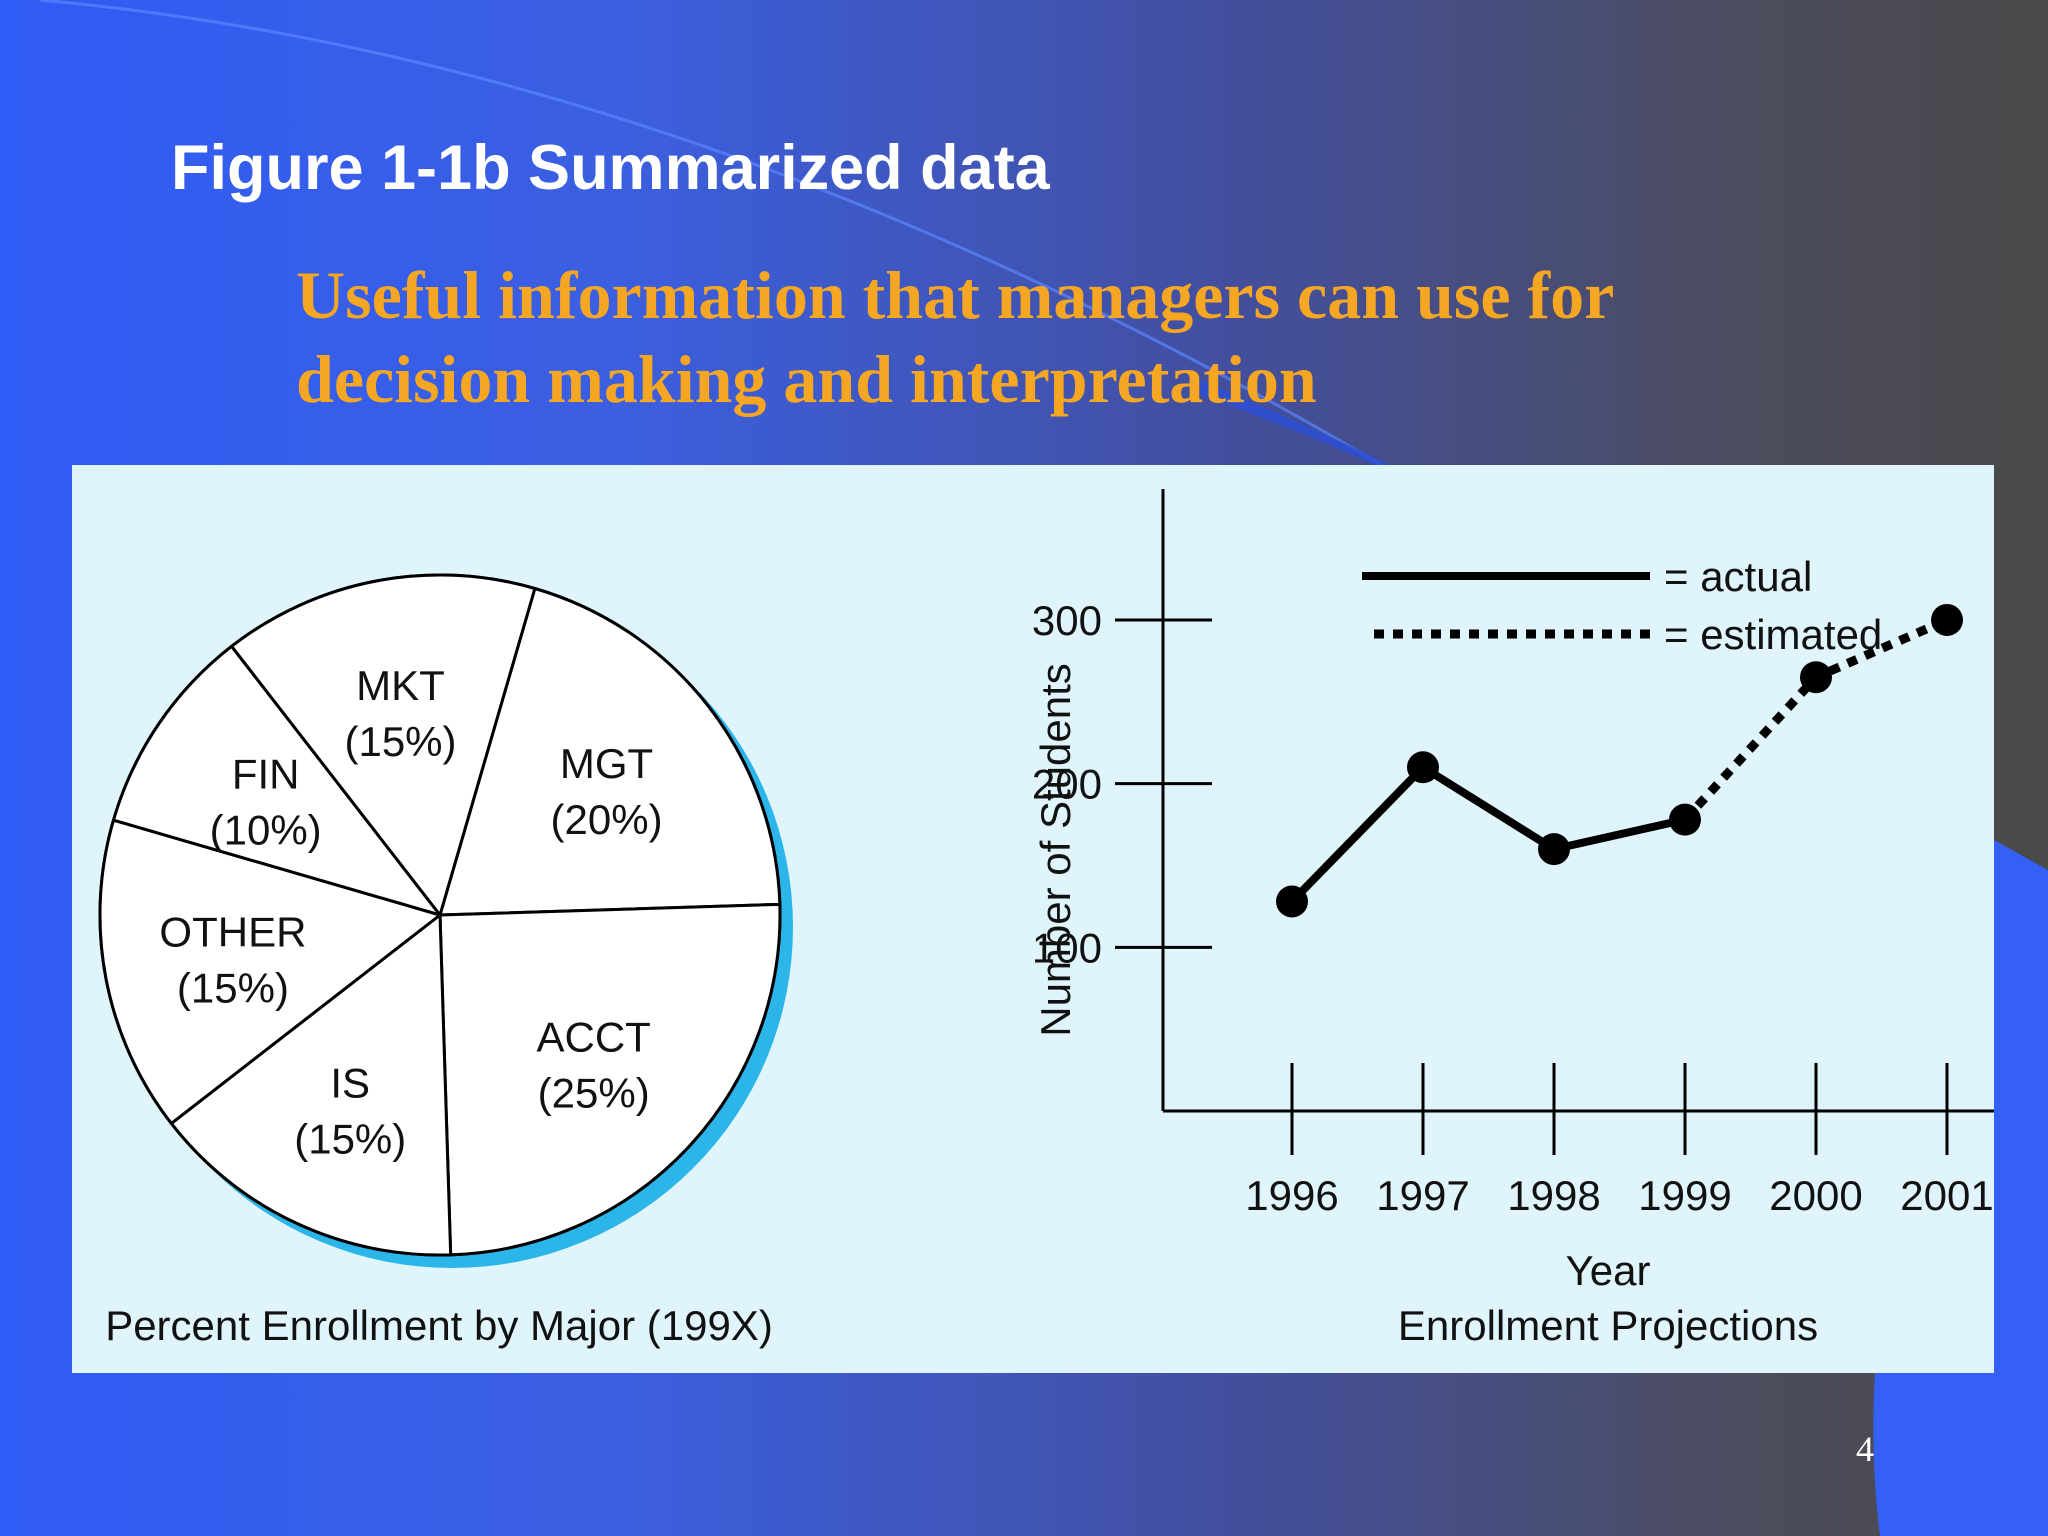 The image size is (2048, 1536). I want to click on pie-percent-acct: (25%), so click(594, 1092).